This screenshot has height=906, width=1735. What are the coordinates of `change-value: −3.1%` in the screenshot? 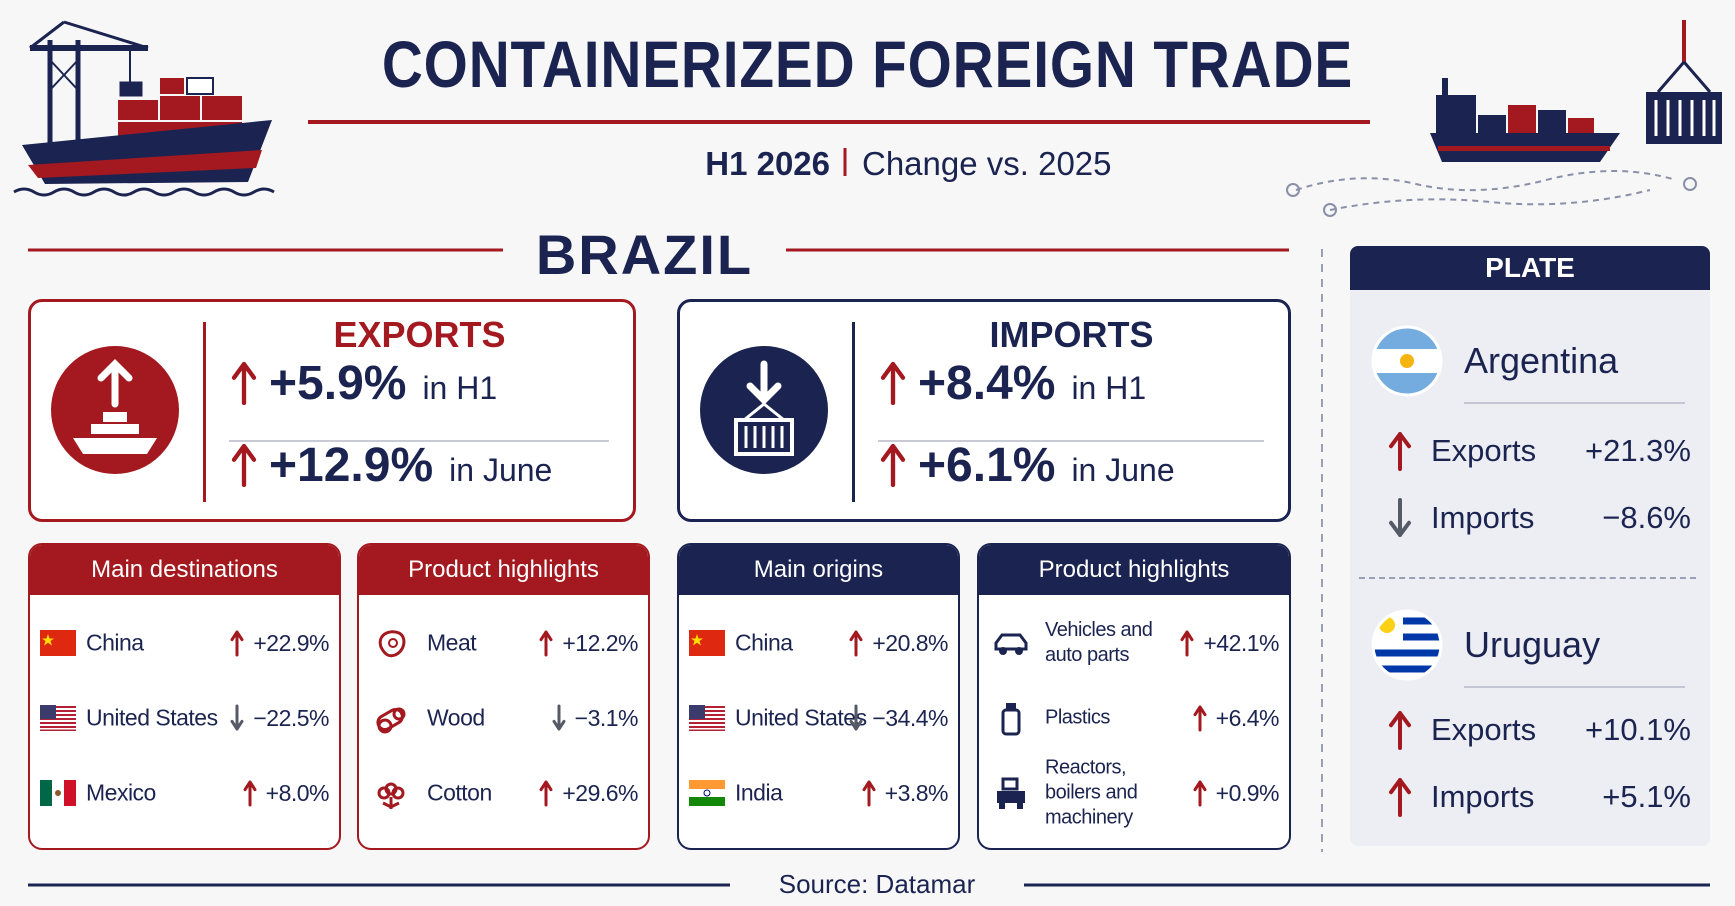 It's located at (606, 717).